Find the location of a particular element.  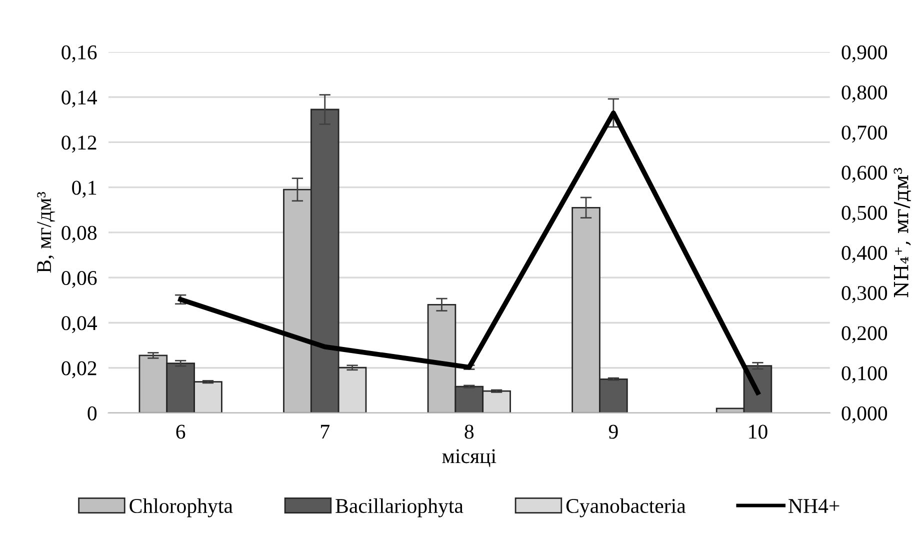

x-tick-label: 9 is located at coordinates (613, 431).